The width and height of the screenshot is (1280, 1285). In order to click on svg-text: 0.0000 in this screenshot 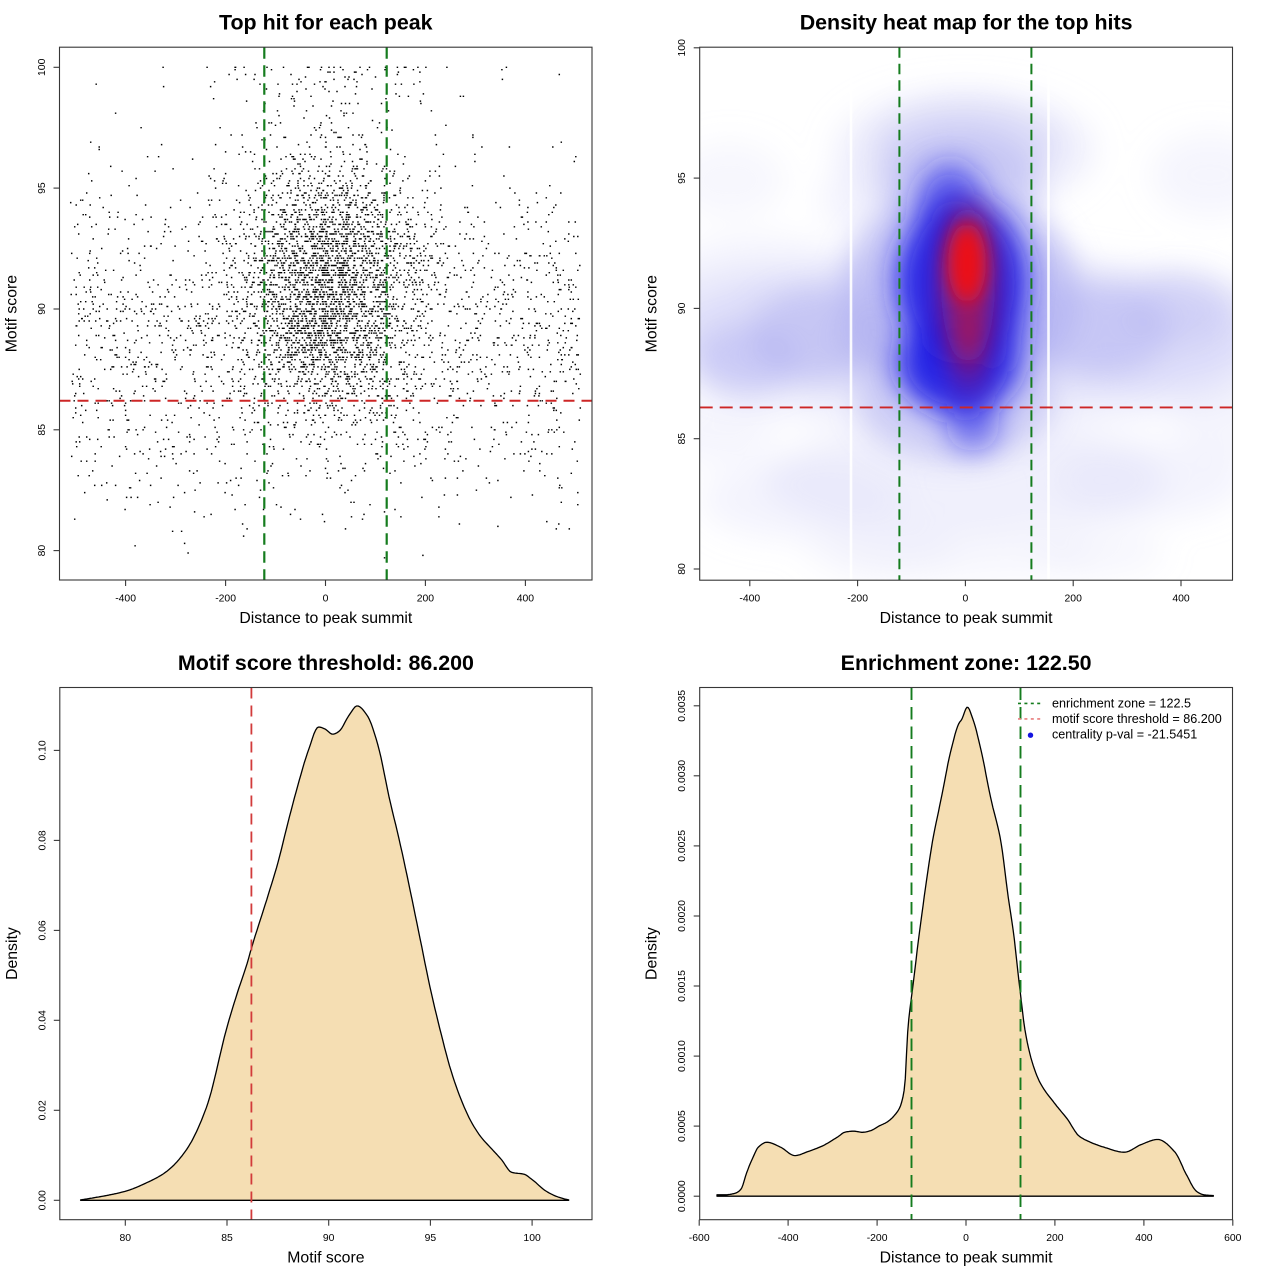, I will do `click(682, 1196)`.